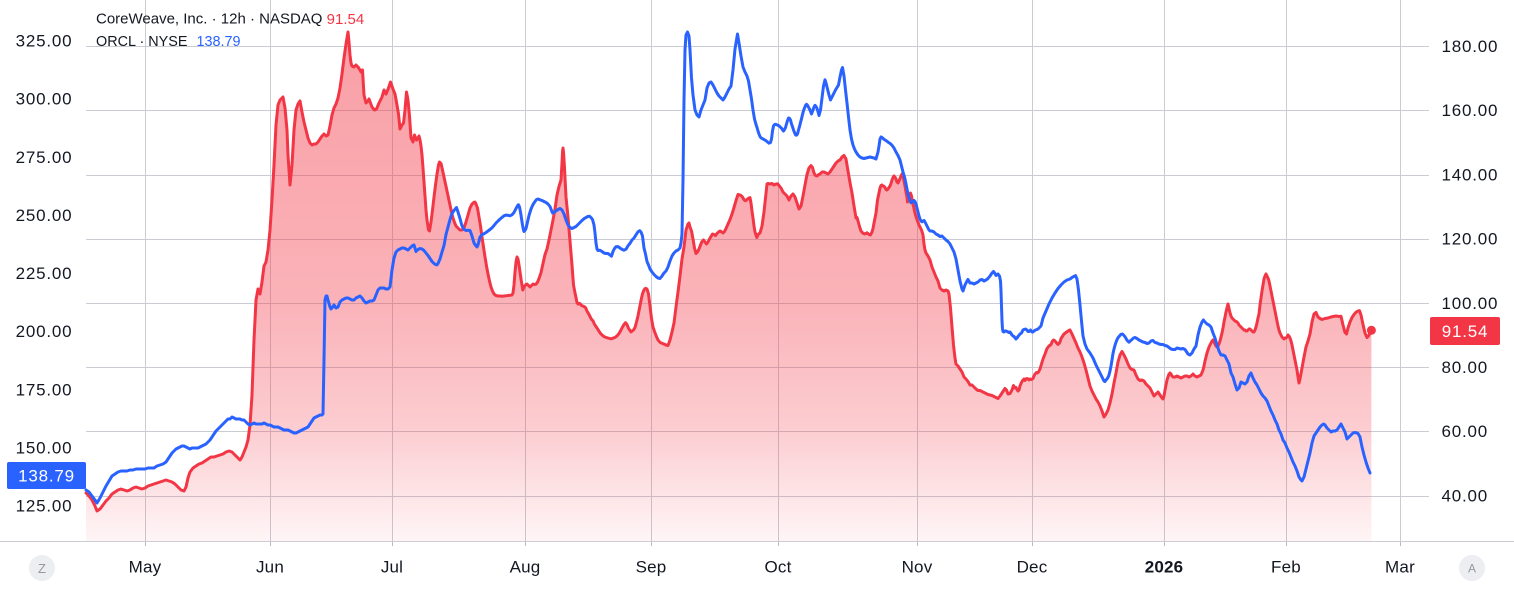 Image resolution: width=1514 pixels, height=589 pixels. What do you see at coordinates (1465, 331) in the screenshot?
I see `svg-text: 91.54` at bounding box center [1465, 331].